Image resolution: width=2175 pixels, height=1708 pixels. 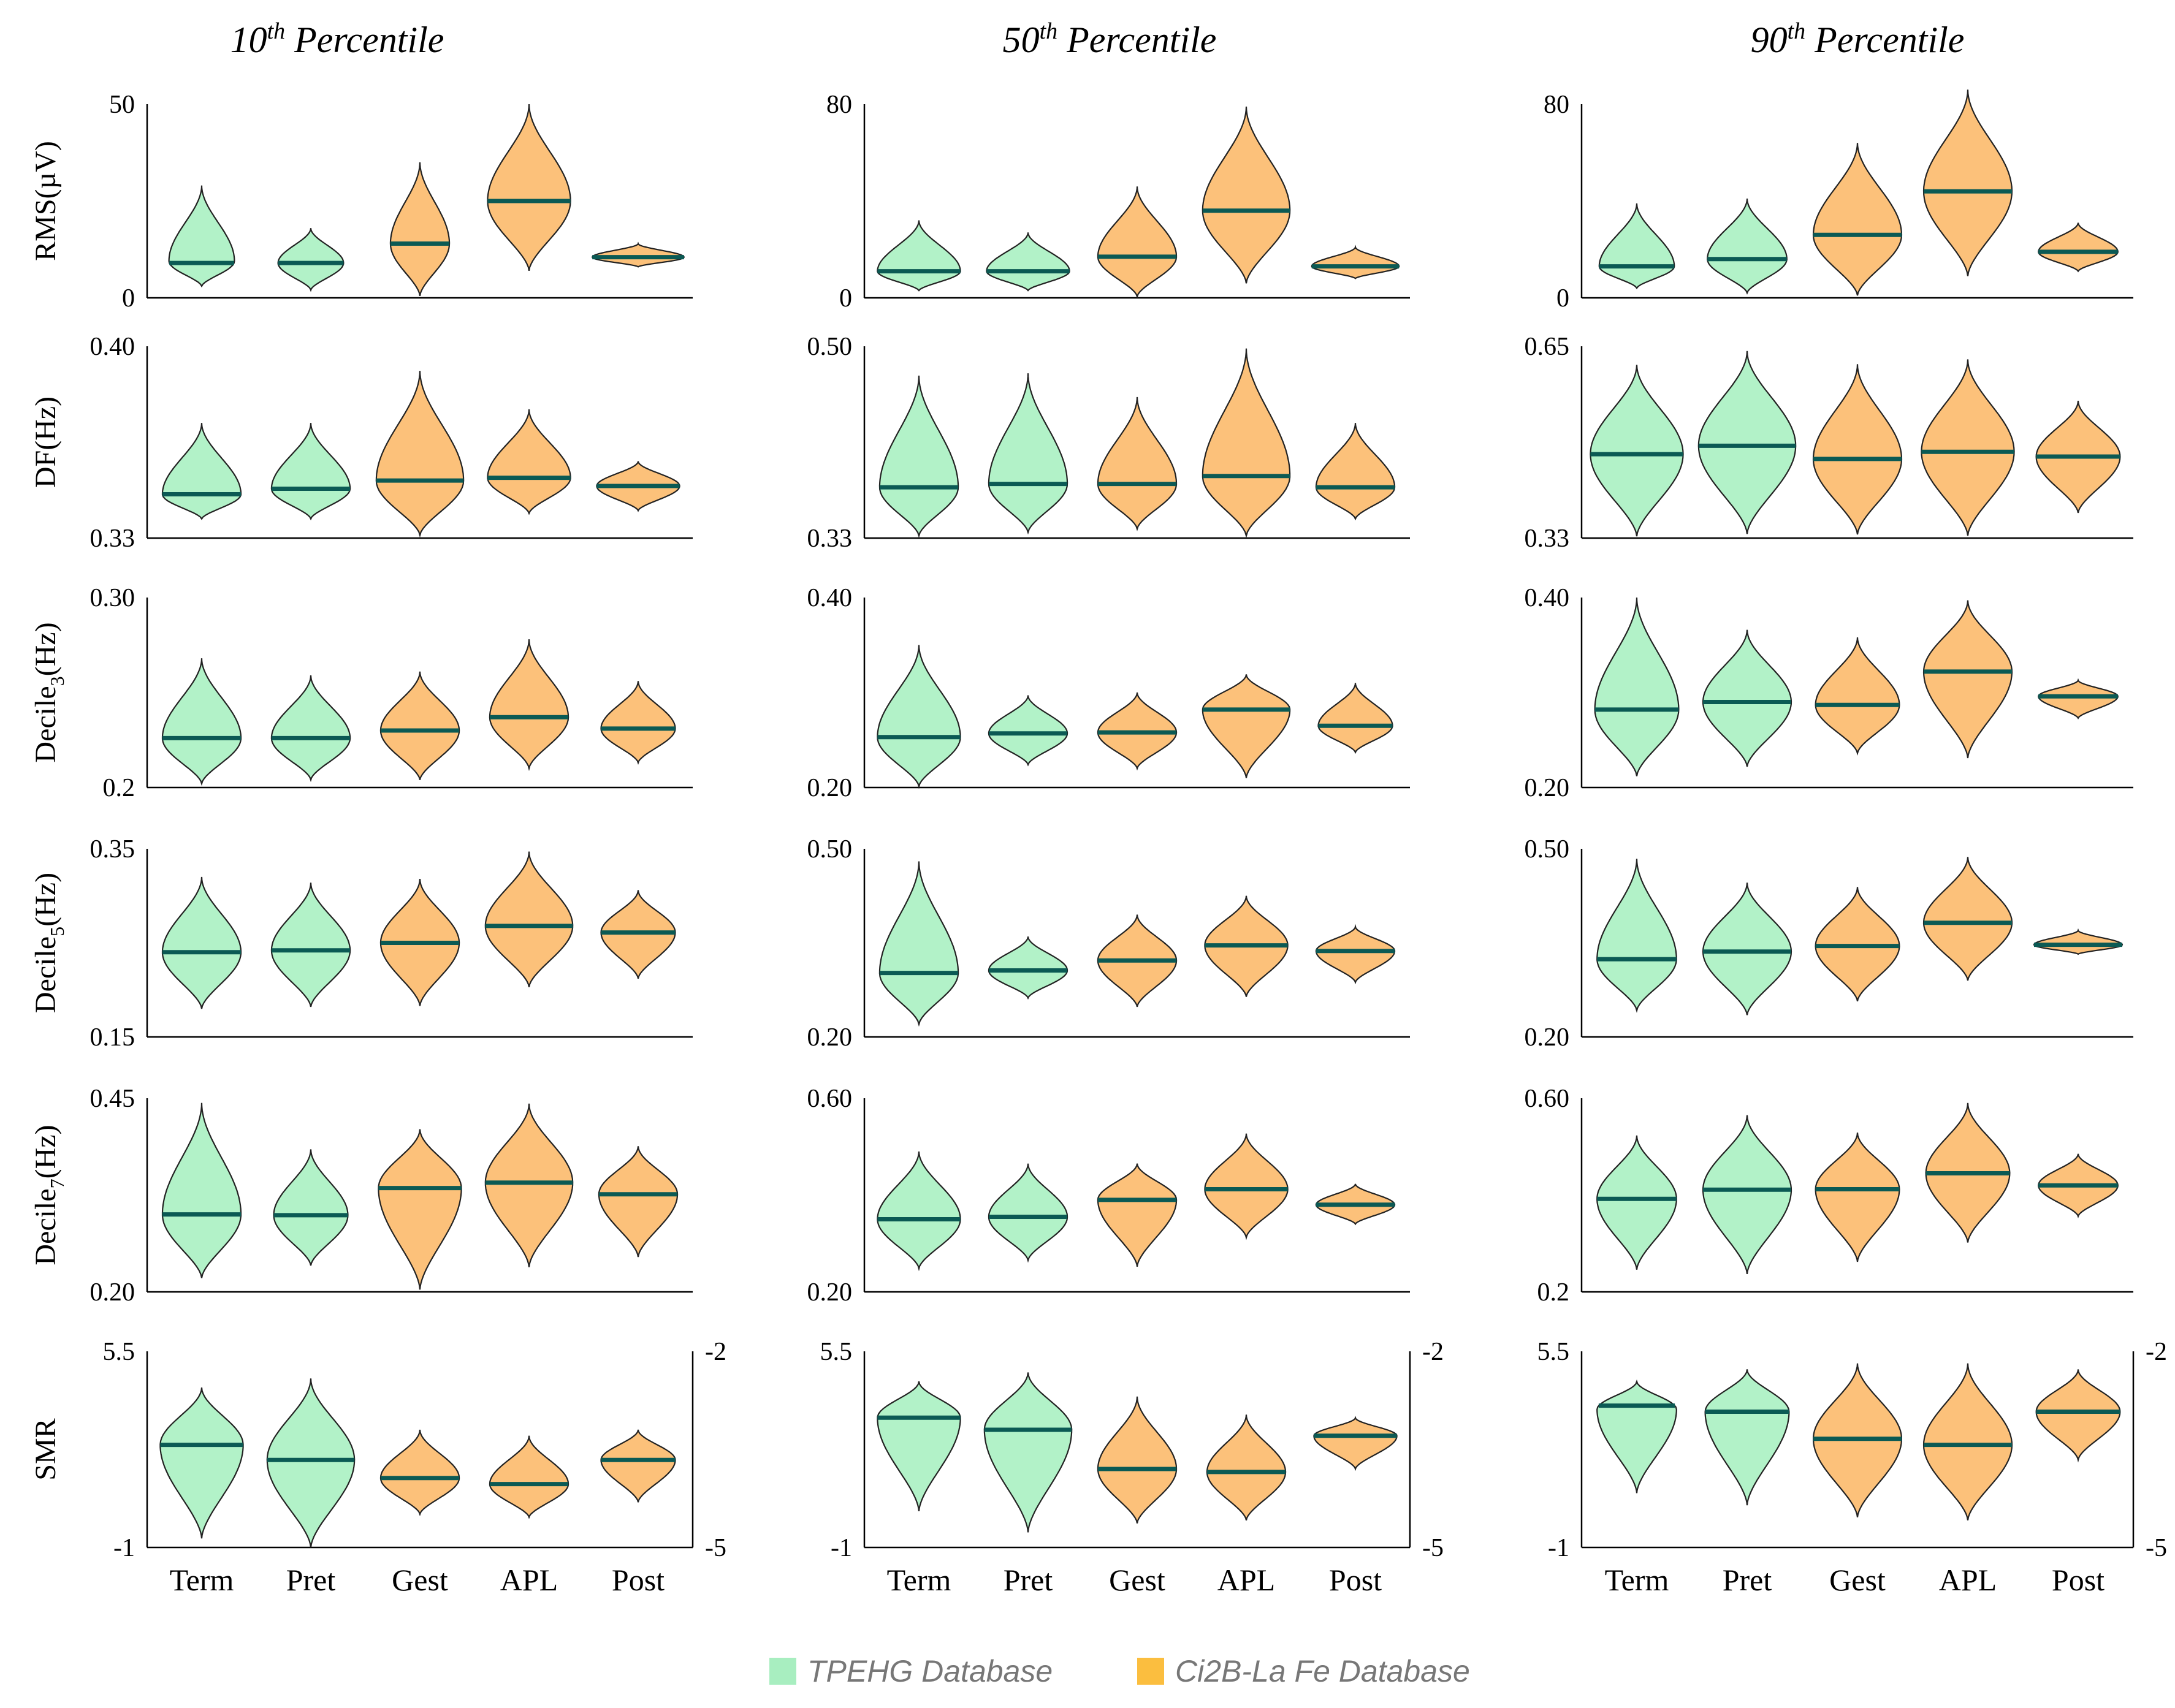 What do you see at coordinates (1547, 598) in the screenshot?
I see `y-tick-label-max: 0.40` at bounding box center [1547, 598].